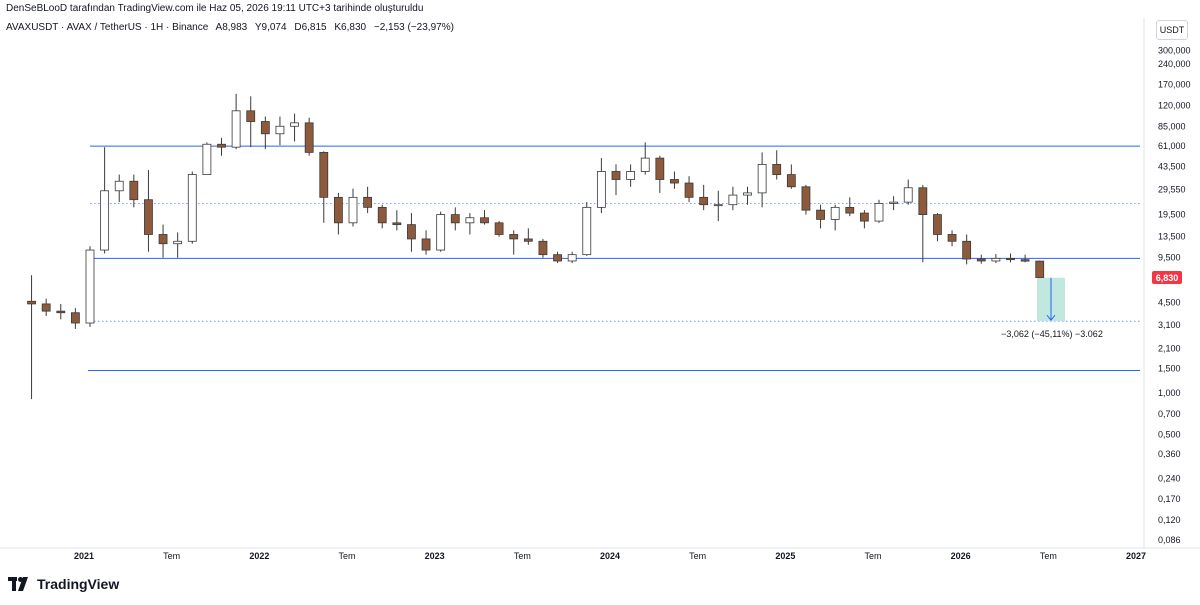  What do you see at coordinates (1169, 258) in the screenshot?
I see `price-tick-label: 9,500` at bounding box center [1169, 258].